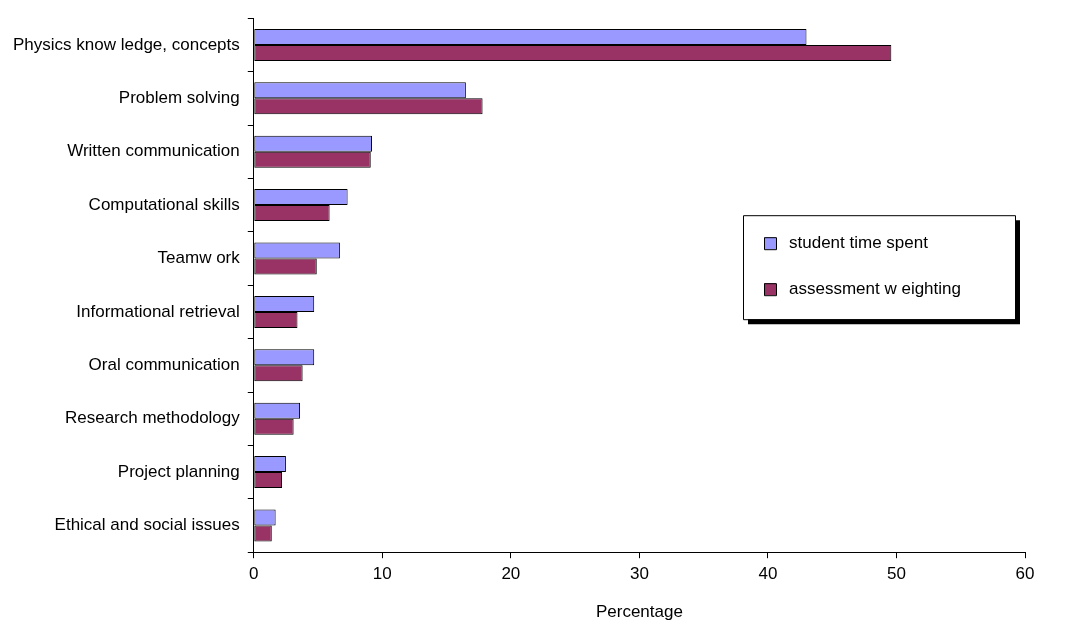 The image size is (1065, 627). What do you see at coordinates (382, 574) in the screenshot?
I see `x-tick-label: 10` at bounding box center [382, 574].